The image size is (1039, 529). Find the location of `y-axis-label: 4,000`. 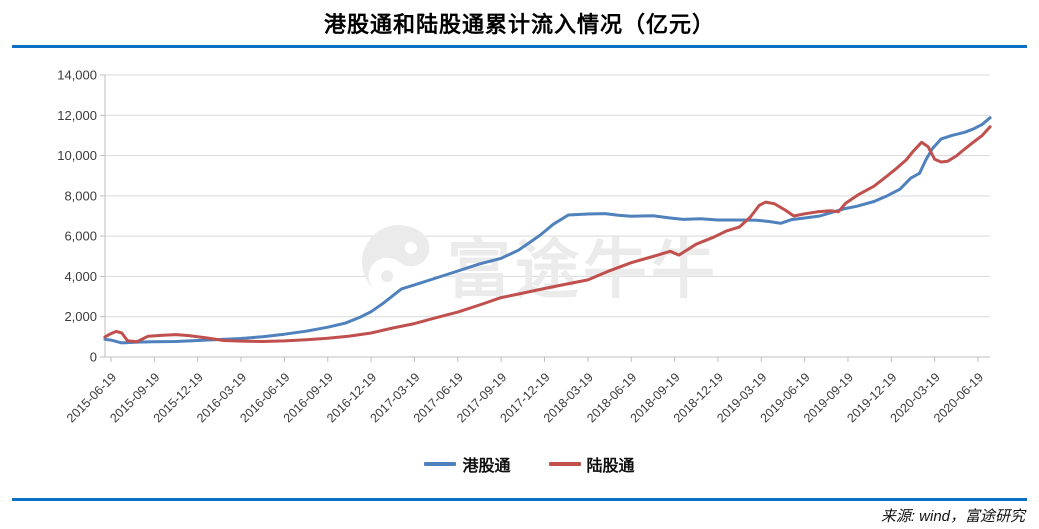

y-axis-label: 4,000 is located at coordinates (80, 276).